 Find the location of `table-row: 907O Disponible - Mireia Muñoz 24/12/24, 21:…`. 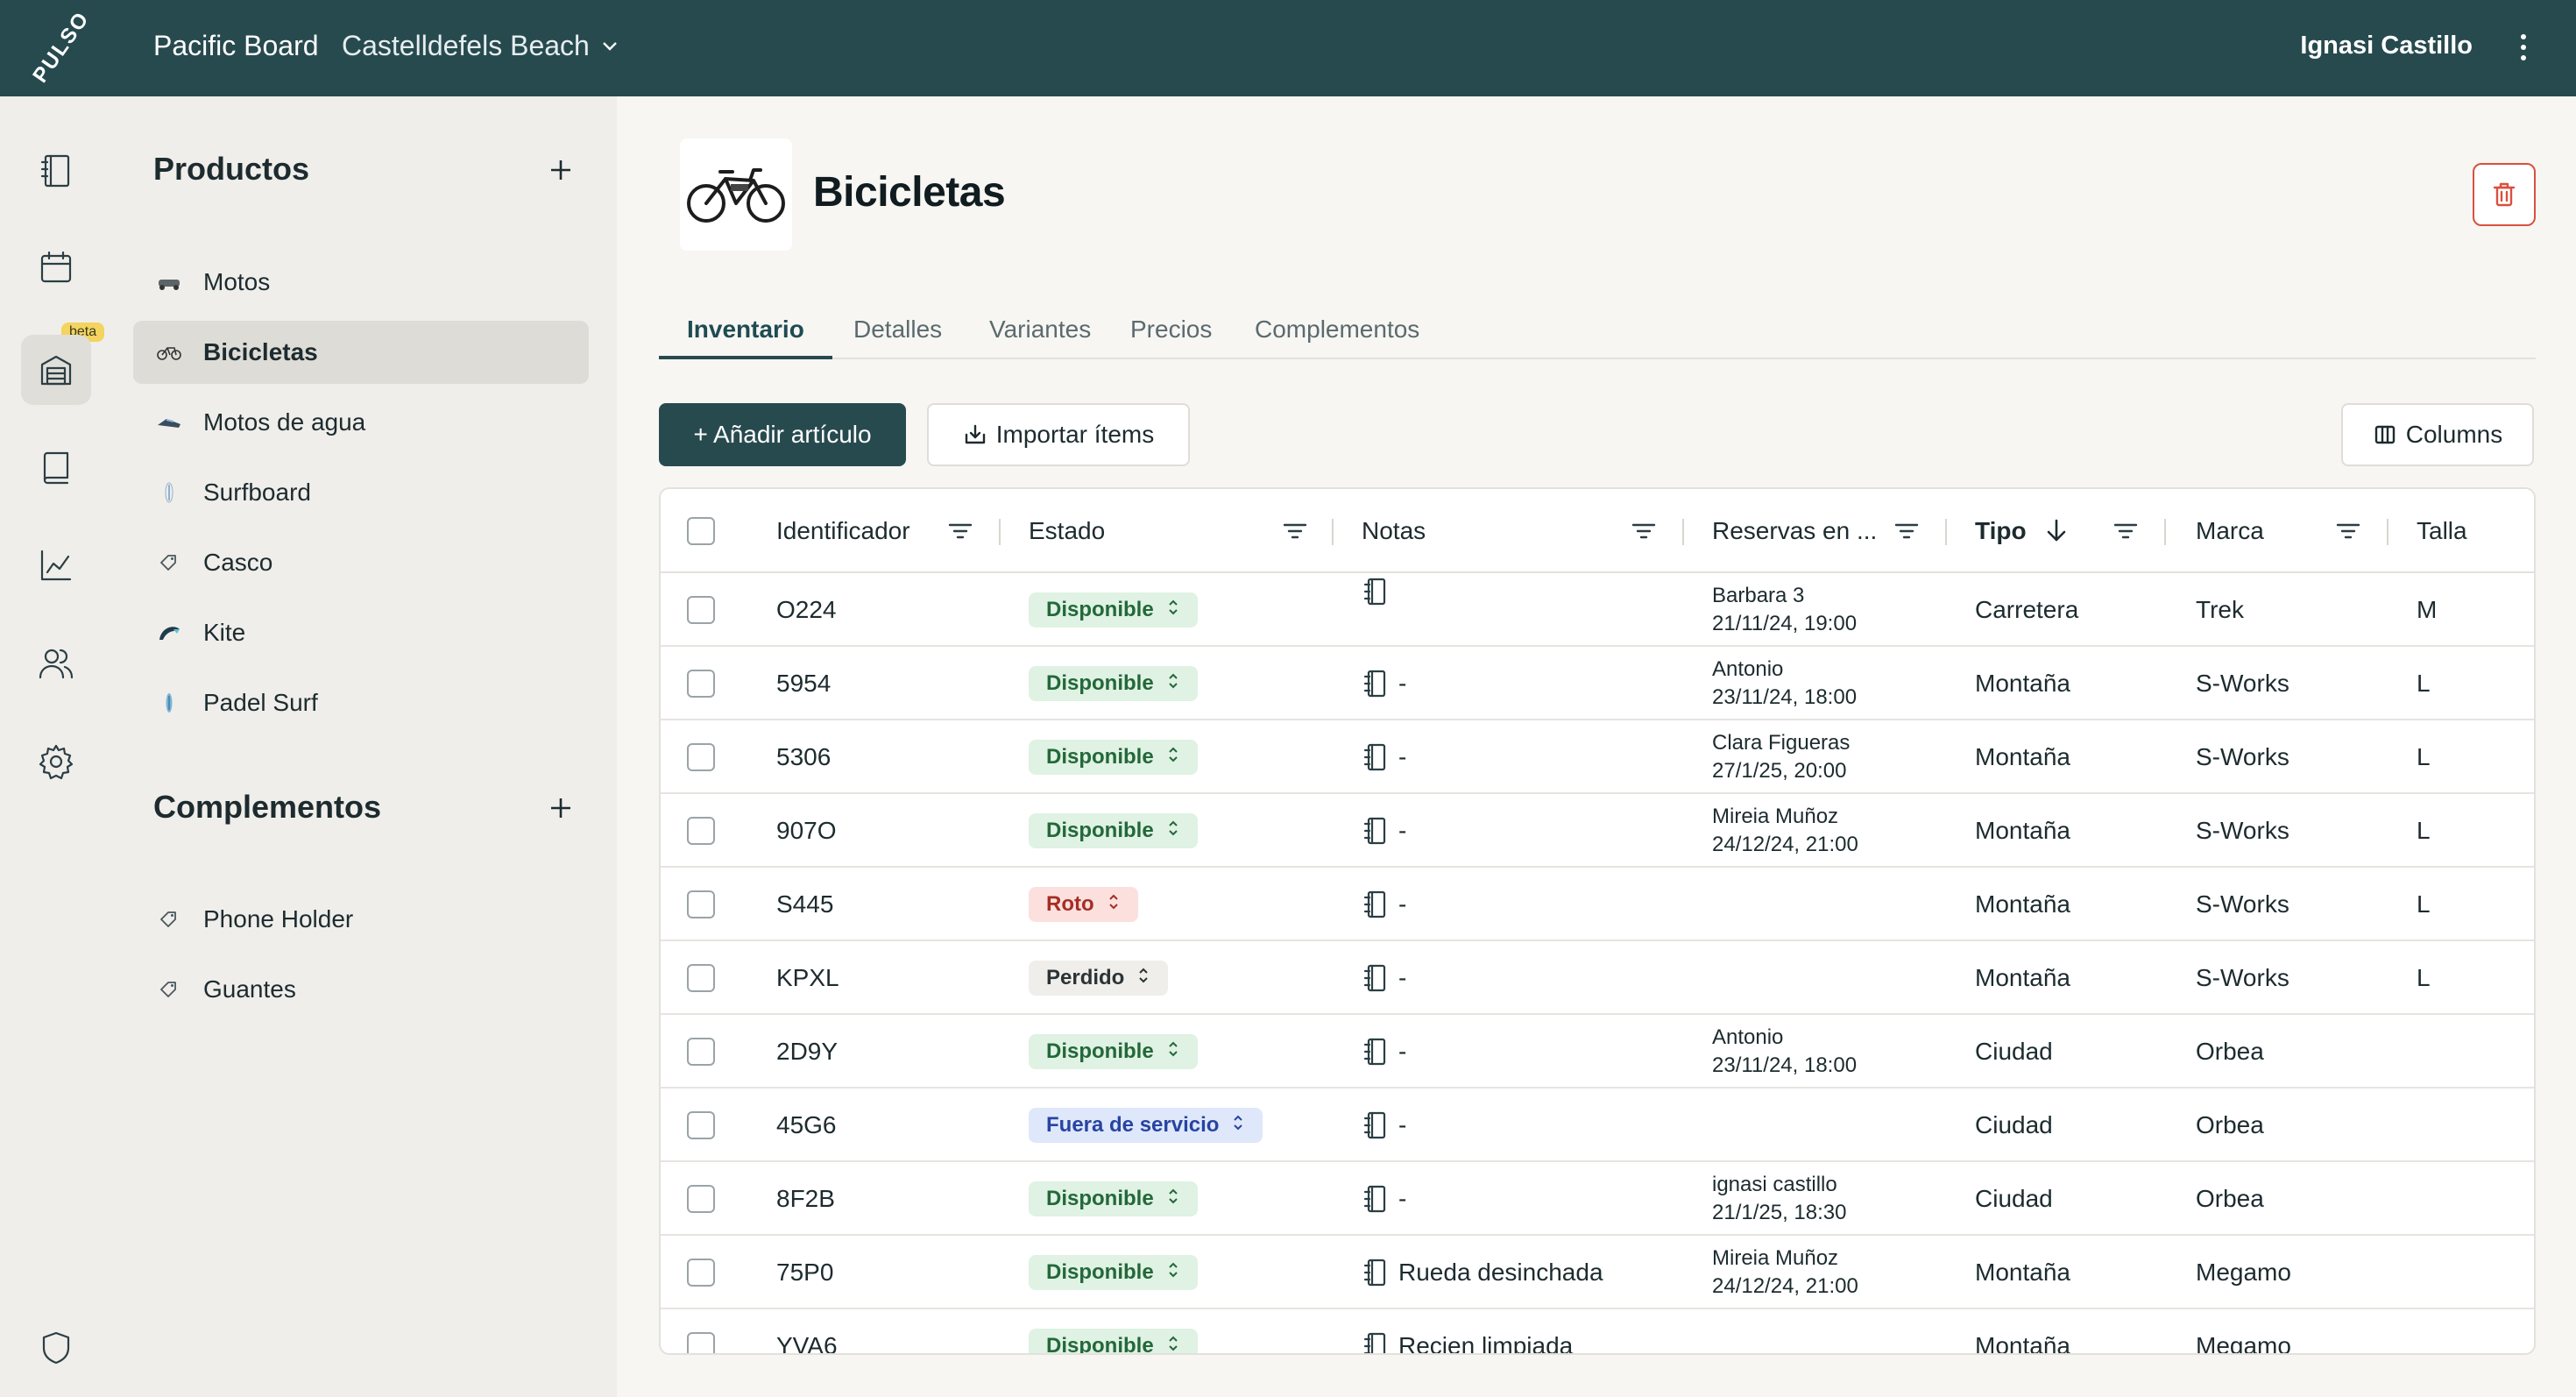

table-row: 907O Disponible - Mireia Muñoz 24/12/24, 21:… is located at coordinates (1597, 831).